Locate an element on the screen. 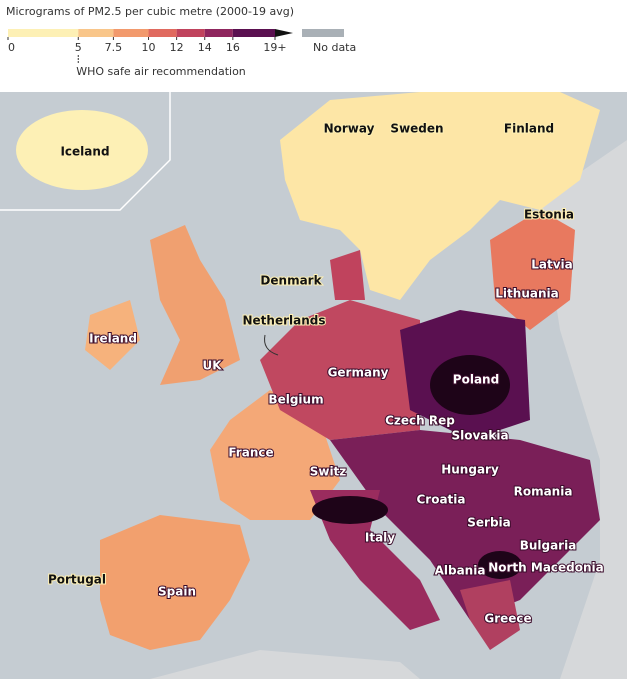 Image resolution: width=627 pixels, height=679 pixels. legend-tick-label: 0 is located at coordinates (11, 47).